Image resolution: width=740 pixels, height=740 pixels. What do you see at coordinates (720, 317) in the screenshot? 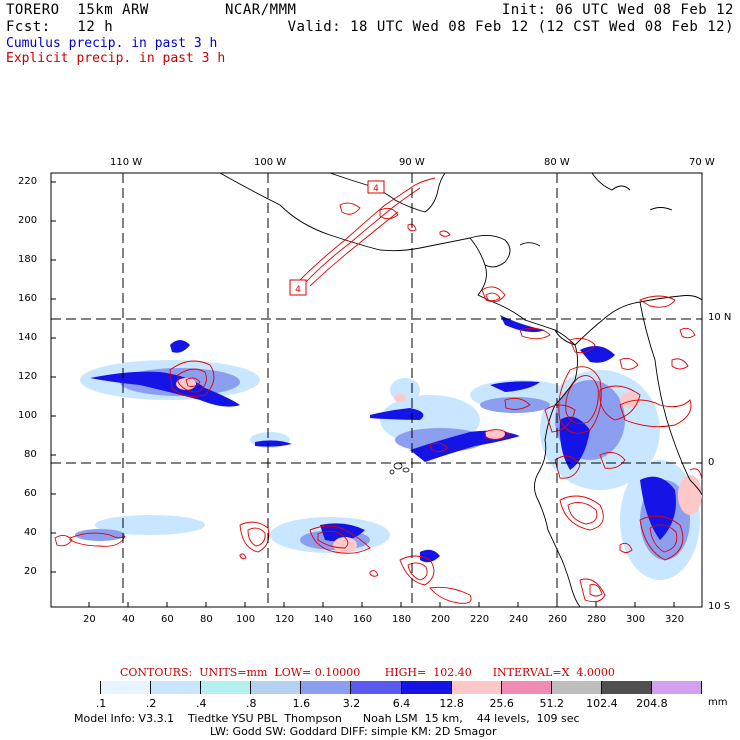
I see `lat-label-10n: 10 N` at bounding box center [720, 317].